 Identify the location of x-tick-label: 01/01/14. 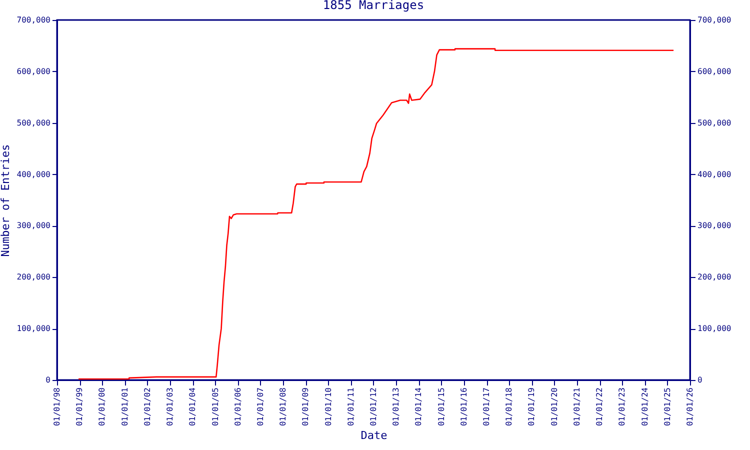
(419, 406).